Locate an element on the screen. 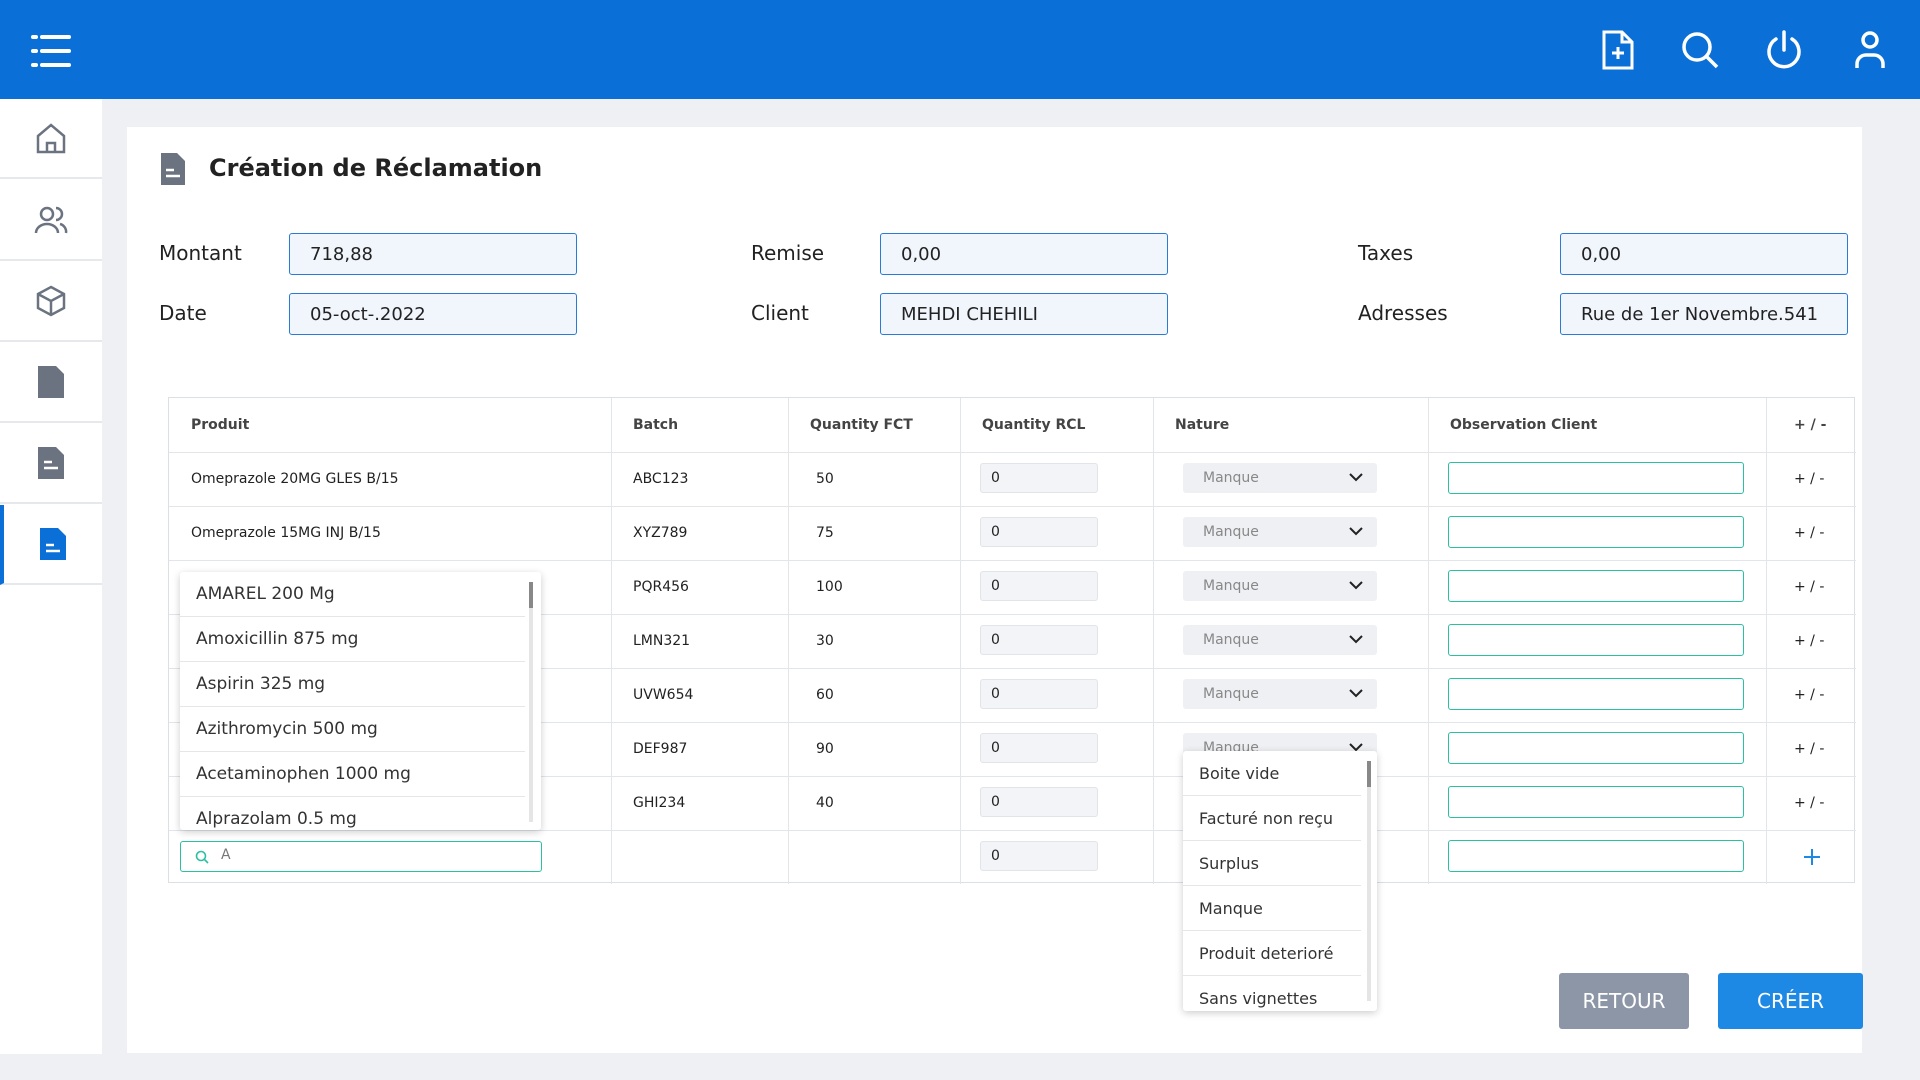 This screenshot has width=1920, height=1080. qty-fct-cell: 40 is located at coordinates (825, 803).